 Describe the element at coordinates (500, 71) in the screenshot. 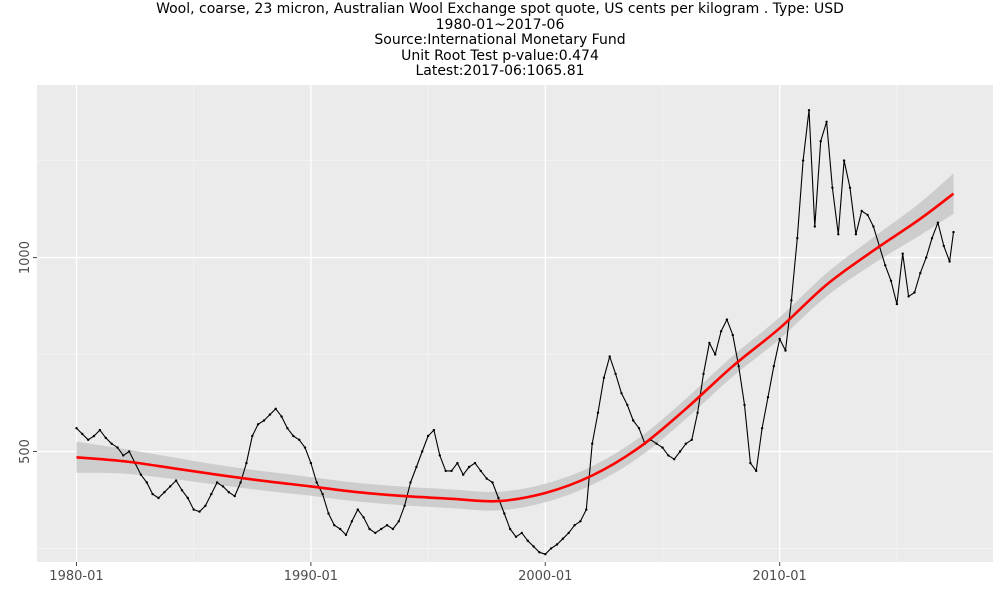

I see `title-line-latest: Latest:2017-06:1065.81` at that location.